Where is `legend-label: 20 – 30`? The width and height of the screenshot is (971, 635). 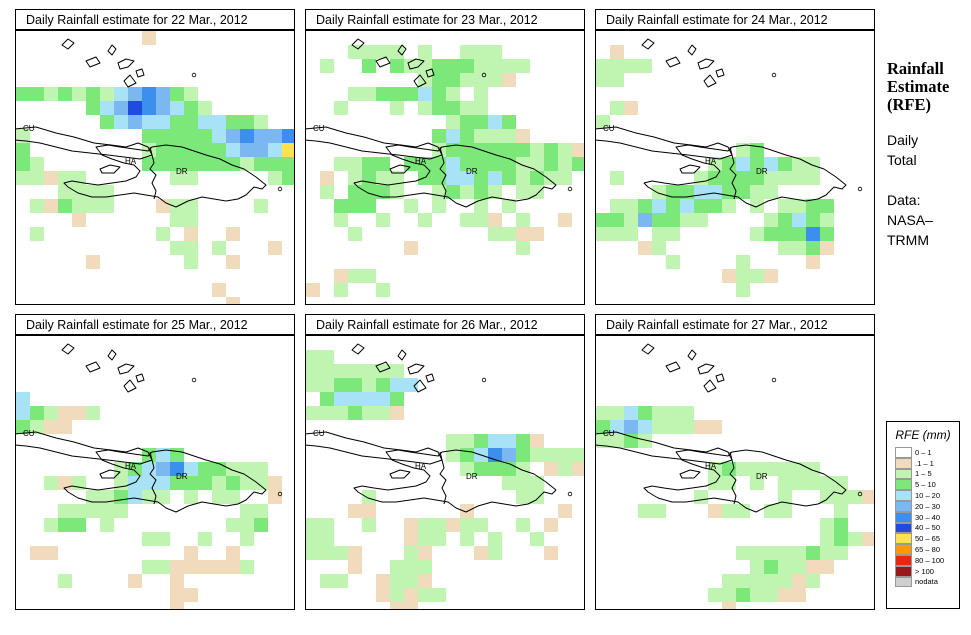 legend-label: 20 – 30 is located at coordinates (928, 506).